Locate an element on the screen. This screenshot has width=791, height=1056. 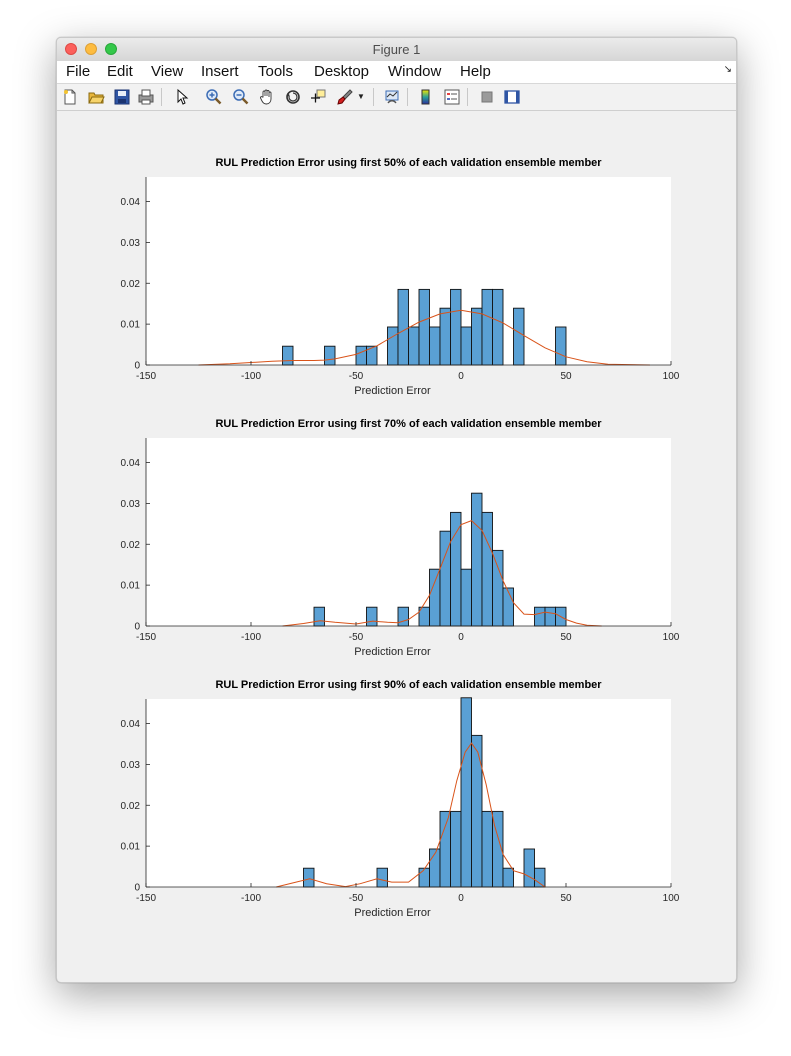
maximize-window-button is located at coordinates (111, 49).